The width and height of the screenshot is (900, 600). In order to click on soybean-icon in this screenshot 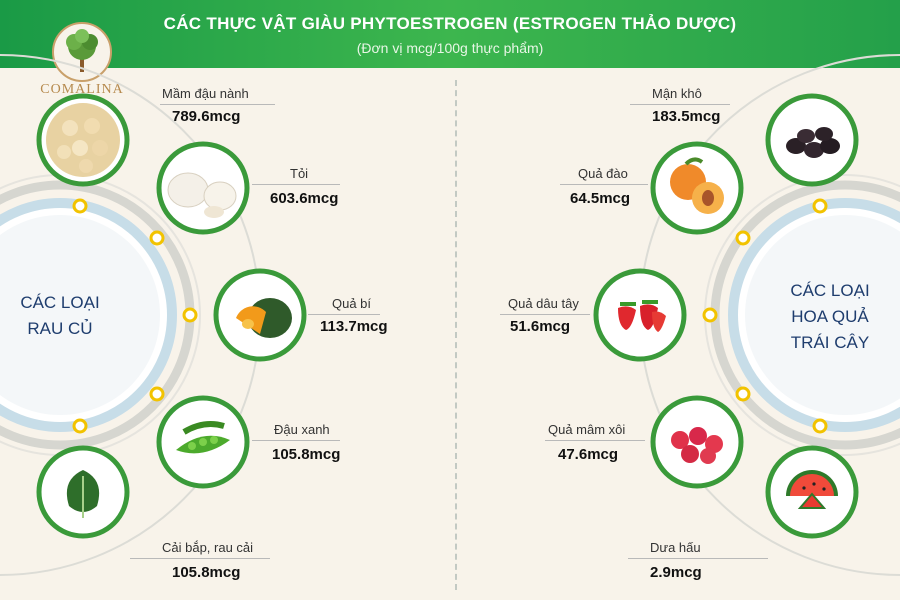, I will do `click(83, 140)`.